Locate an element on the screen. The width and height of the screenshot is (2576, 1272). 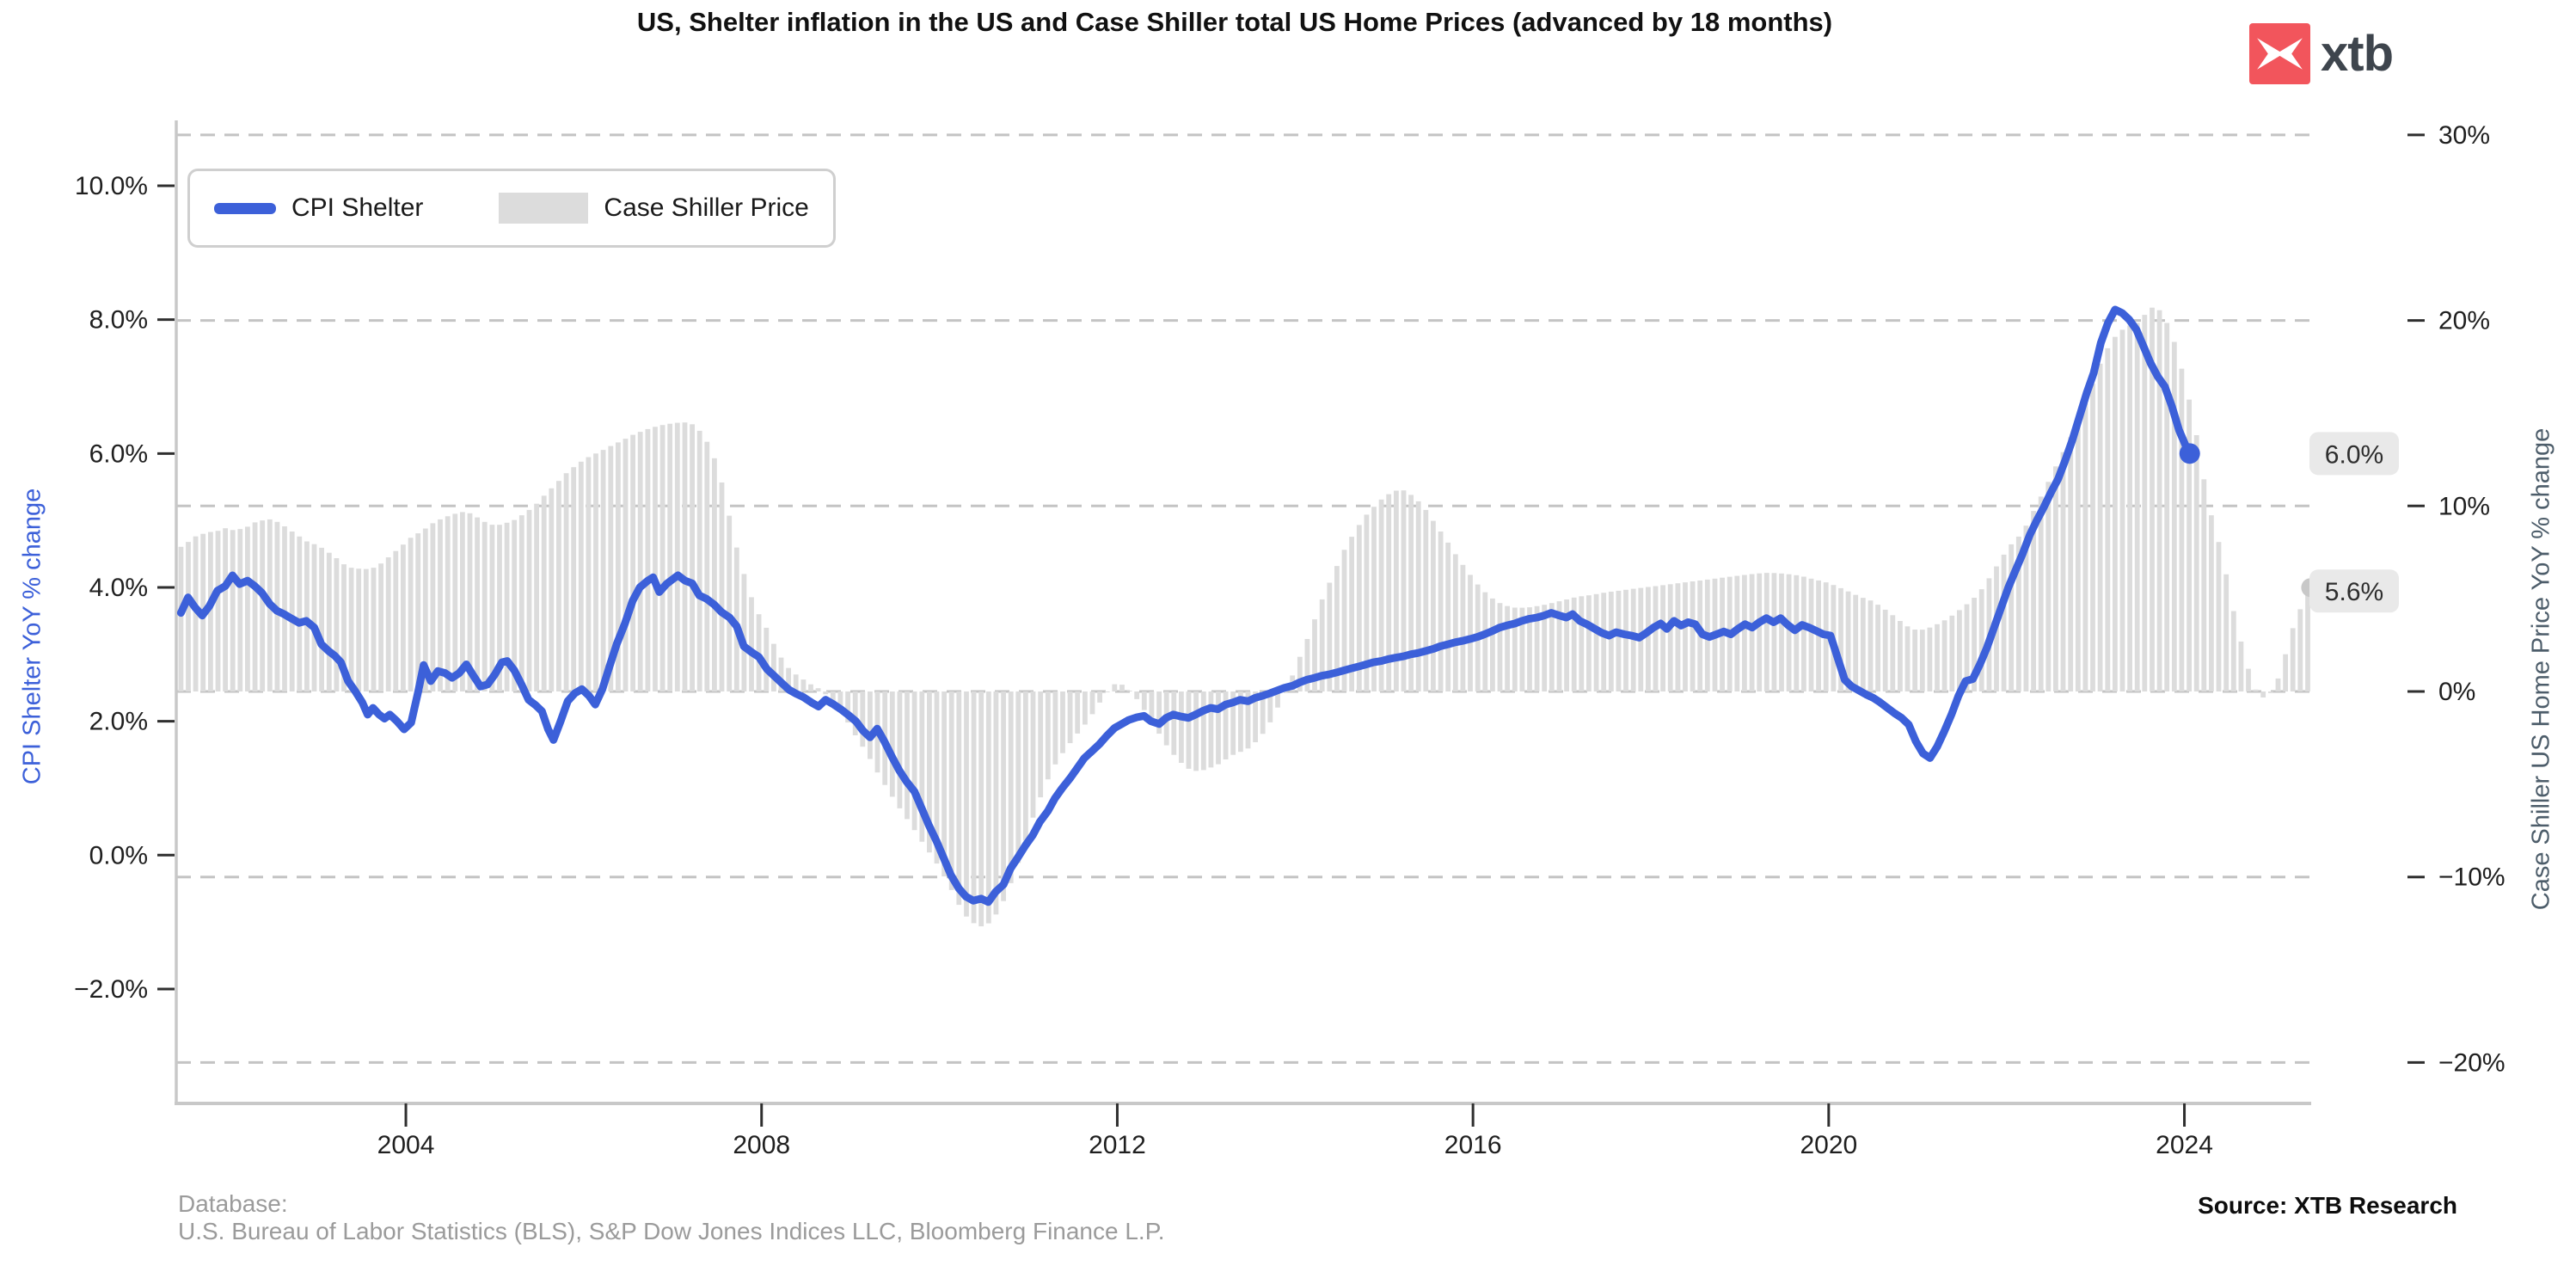
cpi-shelter-end-dot is located at coordinates (2189, 453).